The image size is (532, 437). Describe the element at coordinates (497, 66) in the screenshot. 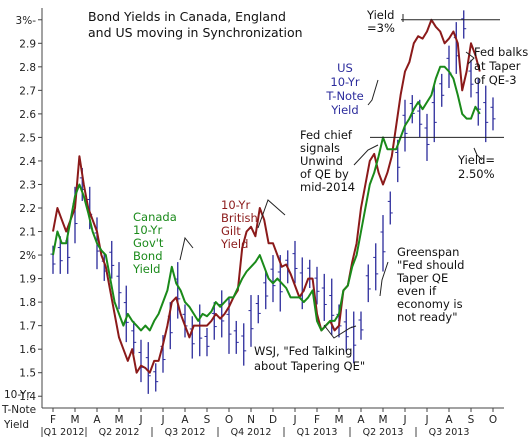

I see `fed-balks-line: at Taper` at that location.